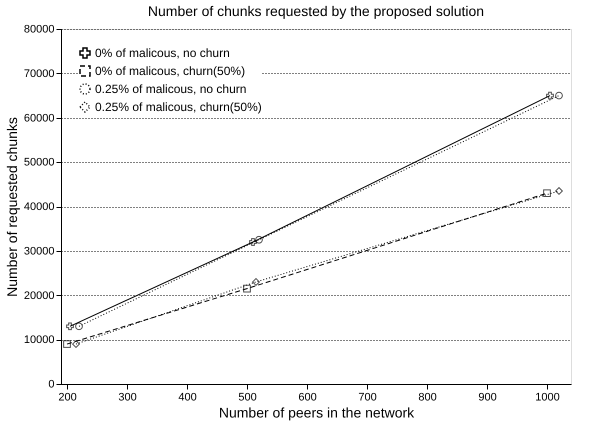  I want to click on y-tick-label: 30000, so click(39, 251).